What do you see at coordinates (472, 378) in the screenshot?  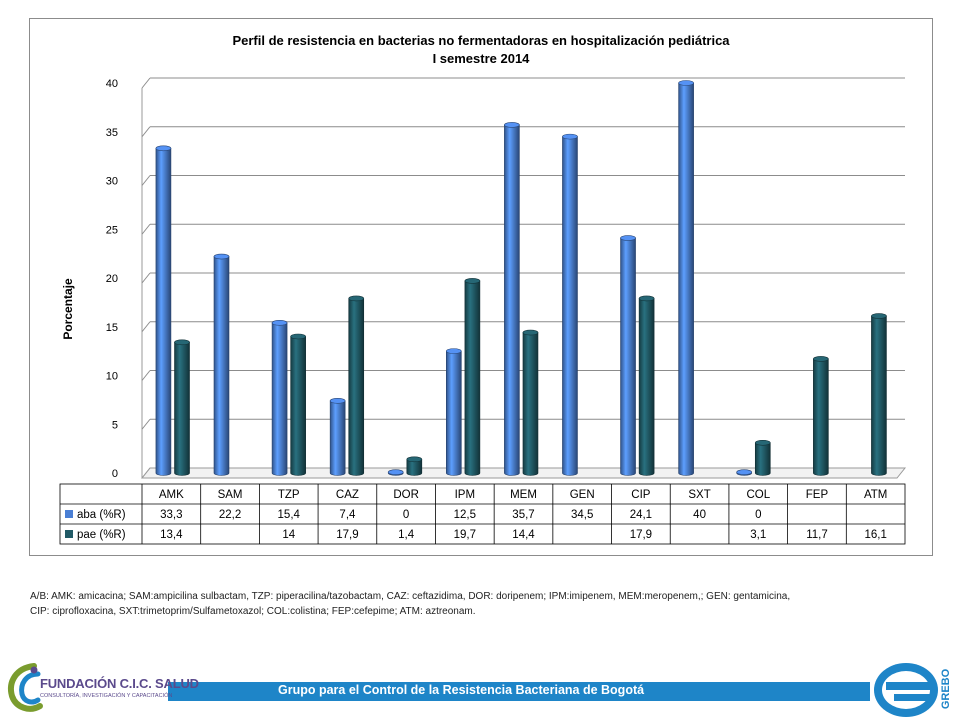 I see `bar-pae (%R)-IPM` at bounding box center [472, 378].